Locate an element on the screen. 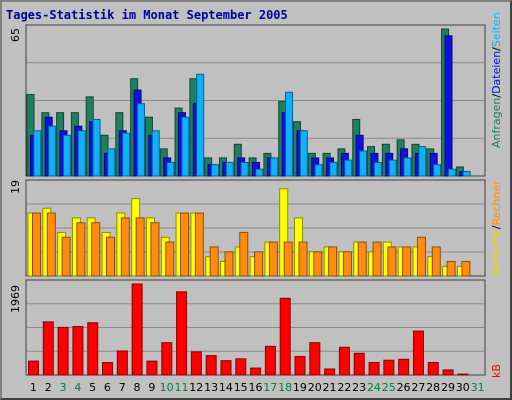  day-tick-label: 5 is located at coordinates (92, 387).